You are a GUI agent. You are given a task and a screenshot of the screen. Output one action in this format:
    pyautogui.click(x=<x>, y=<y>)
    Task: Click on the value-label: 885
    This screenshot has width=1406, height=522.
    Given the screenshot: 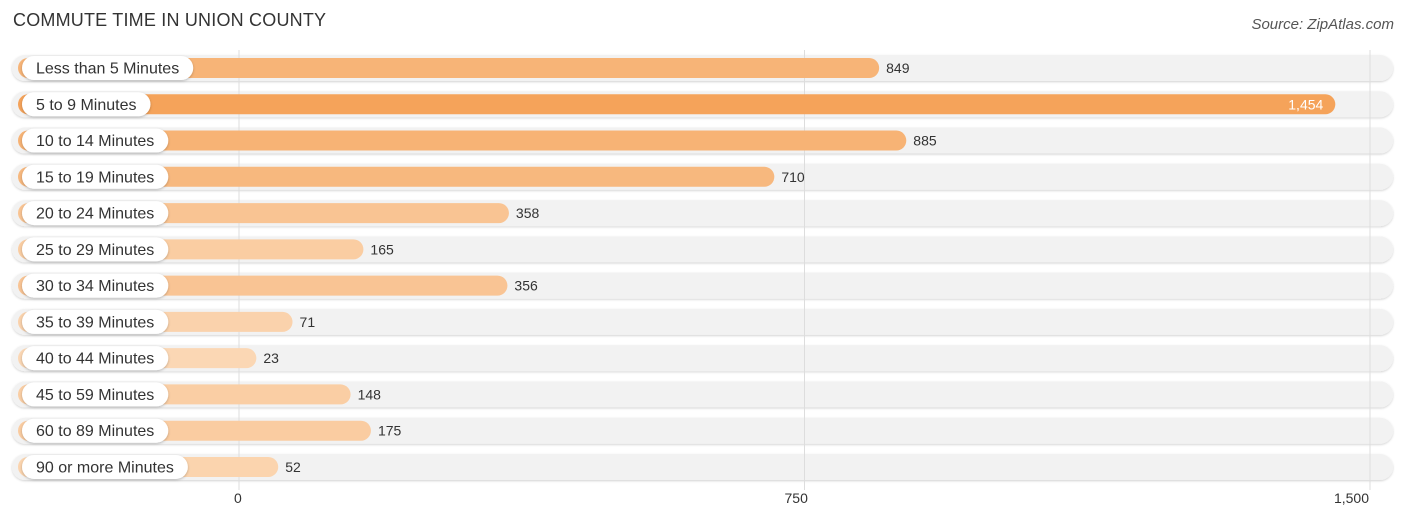 What is the action you would take?
    pyautogui.click(x=925, y=141)
    